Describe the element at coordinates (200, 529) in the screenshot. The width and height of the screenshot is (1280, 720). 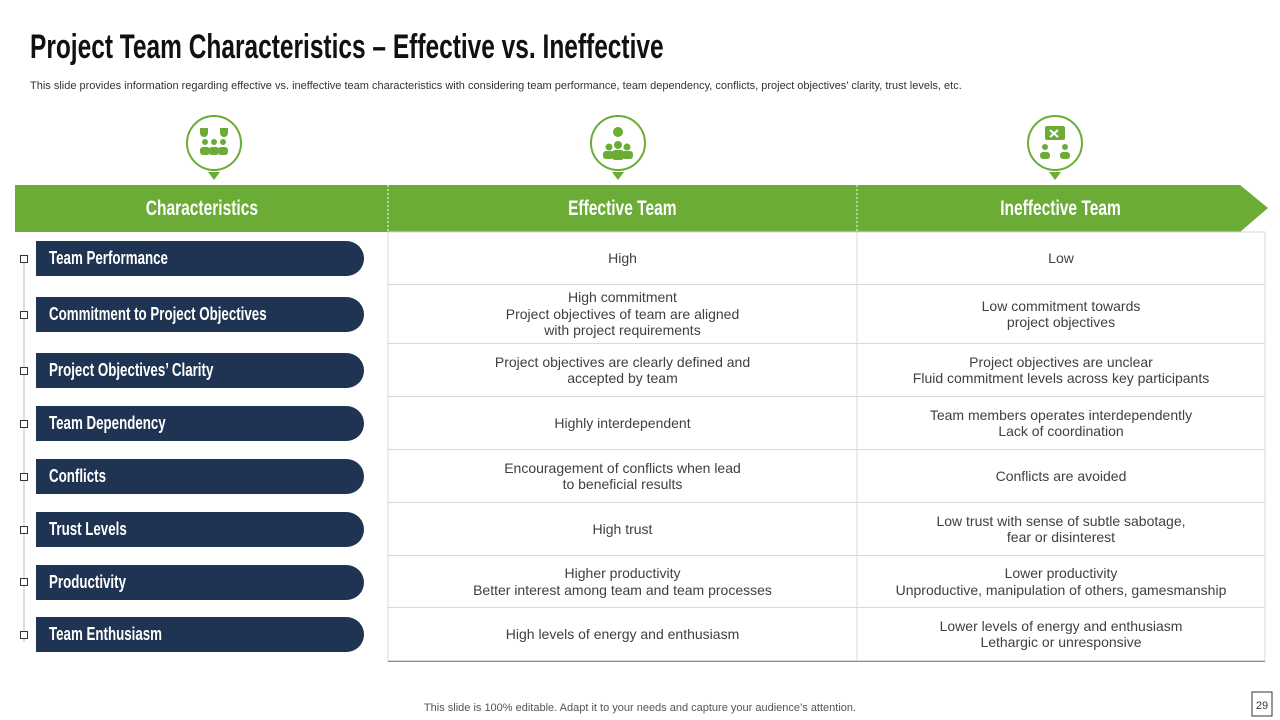
I see `row-label: Trust Levels` at that location.